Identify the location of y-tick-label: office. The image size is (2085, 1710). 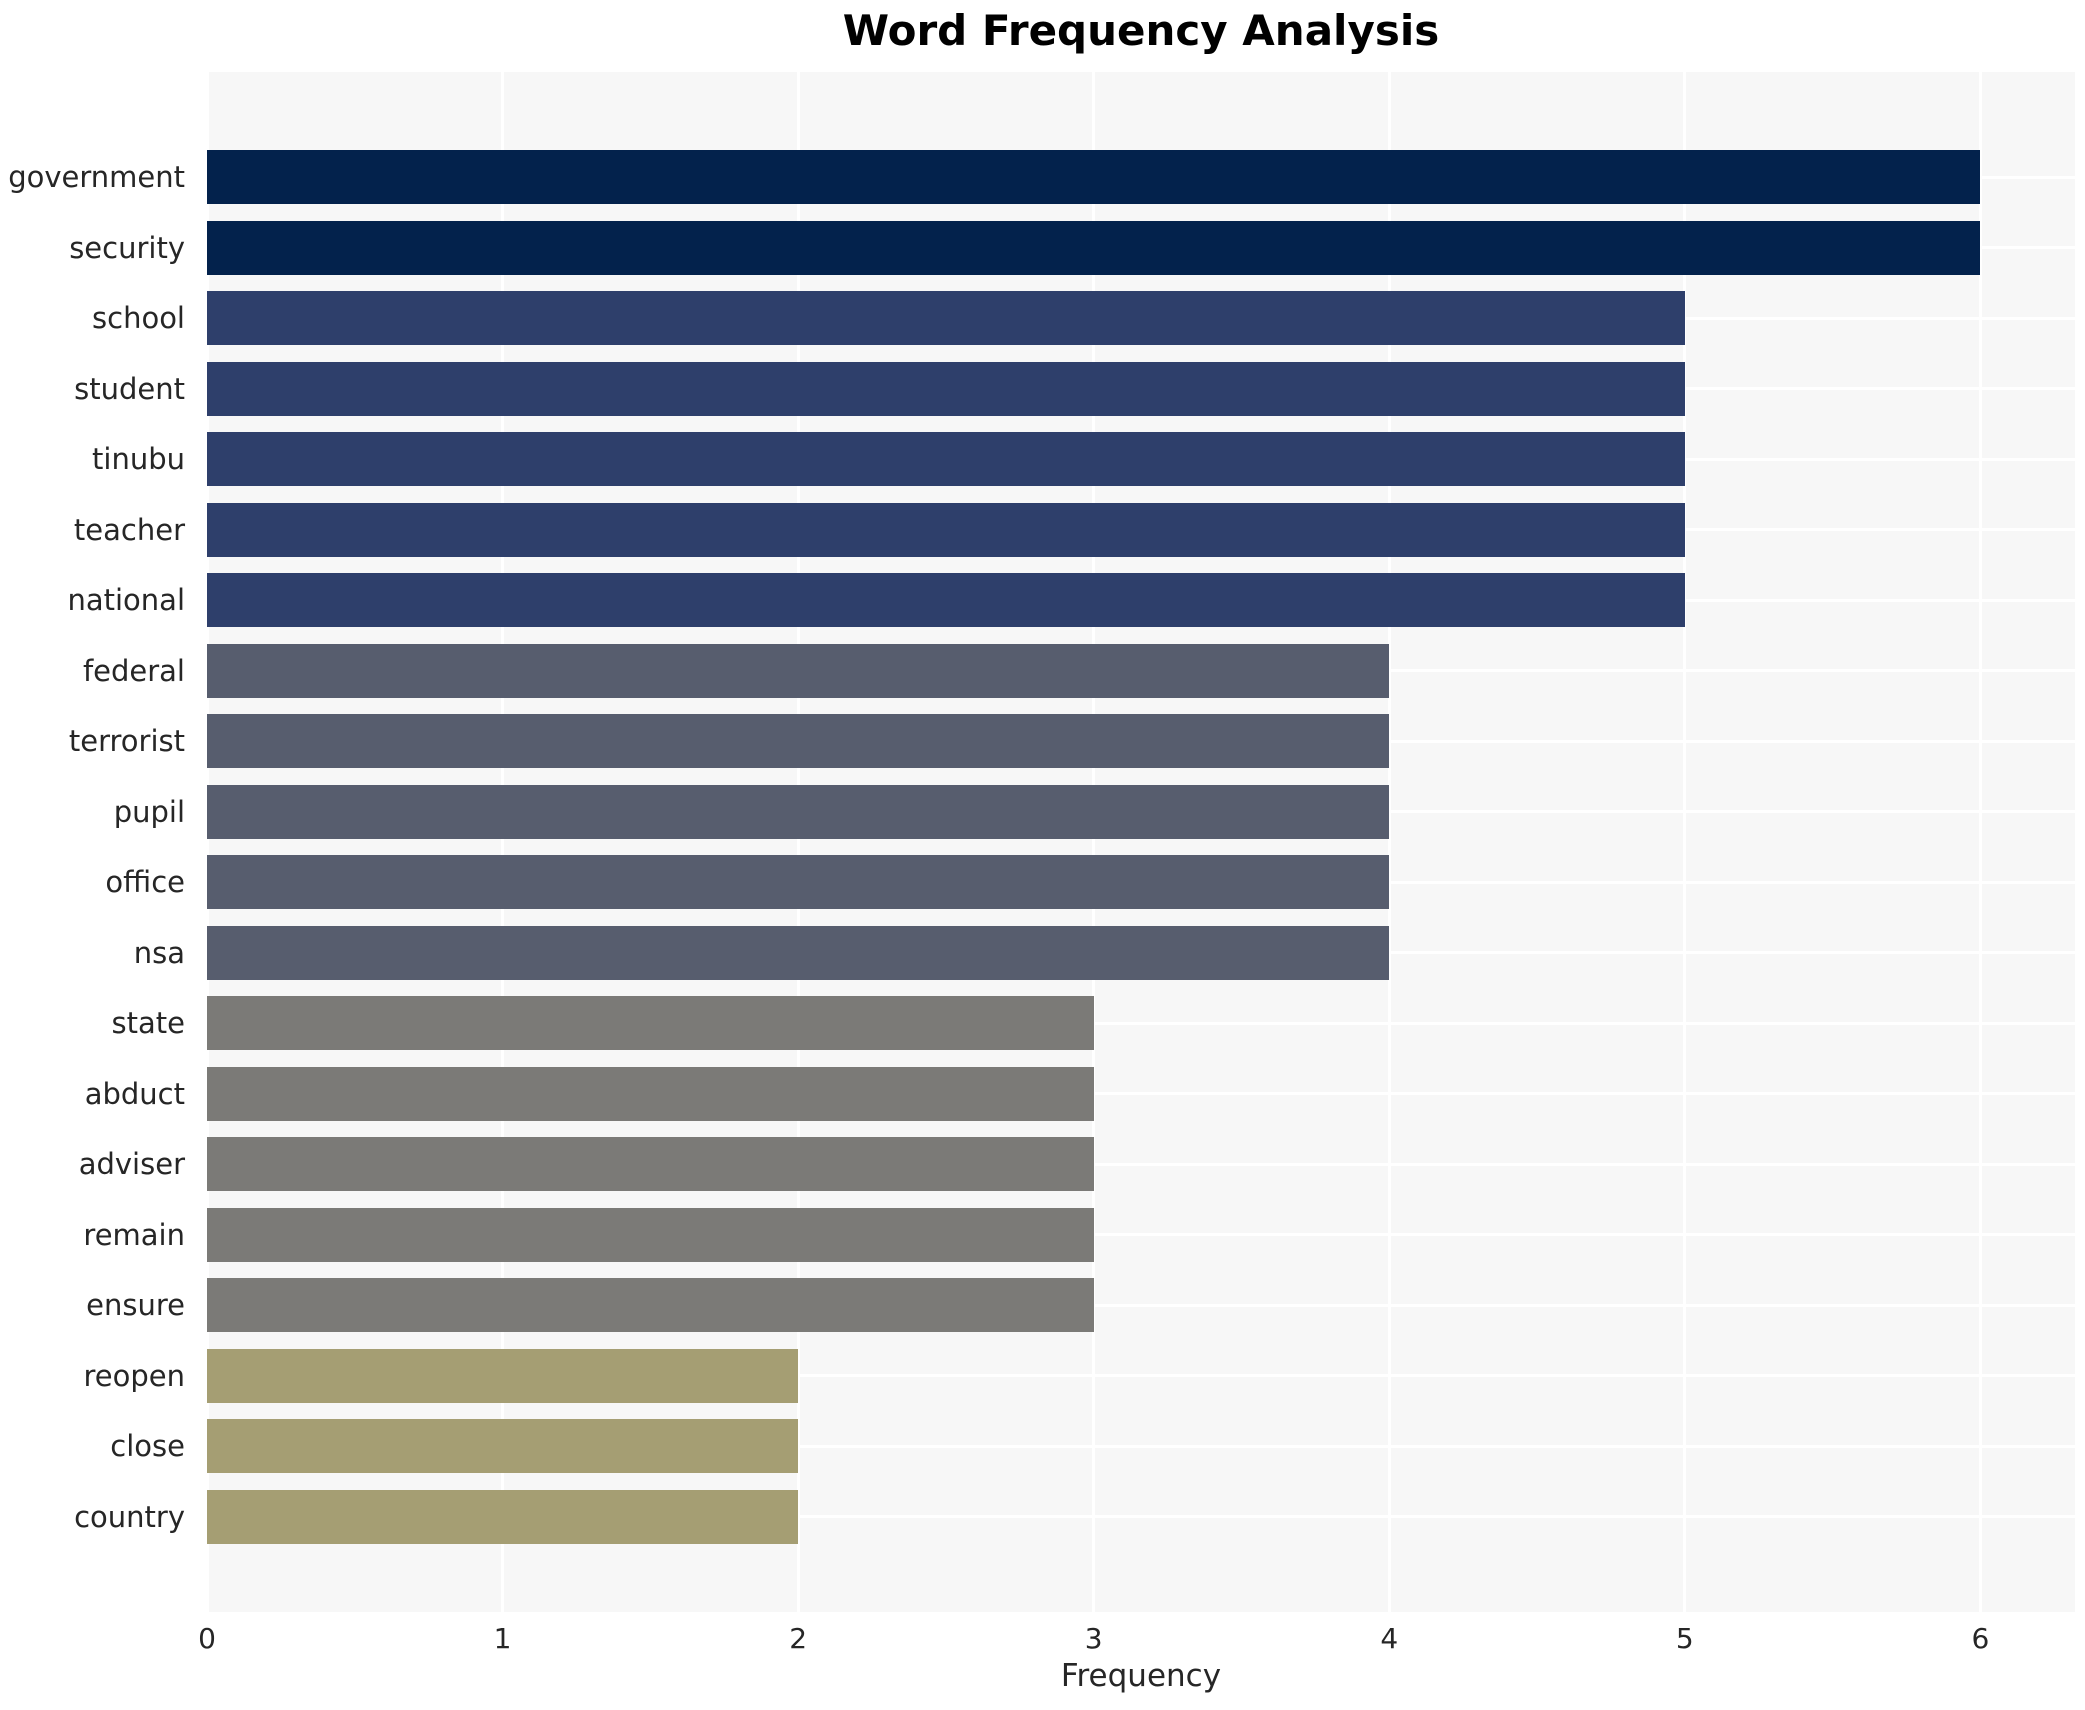
(145, 882).